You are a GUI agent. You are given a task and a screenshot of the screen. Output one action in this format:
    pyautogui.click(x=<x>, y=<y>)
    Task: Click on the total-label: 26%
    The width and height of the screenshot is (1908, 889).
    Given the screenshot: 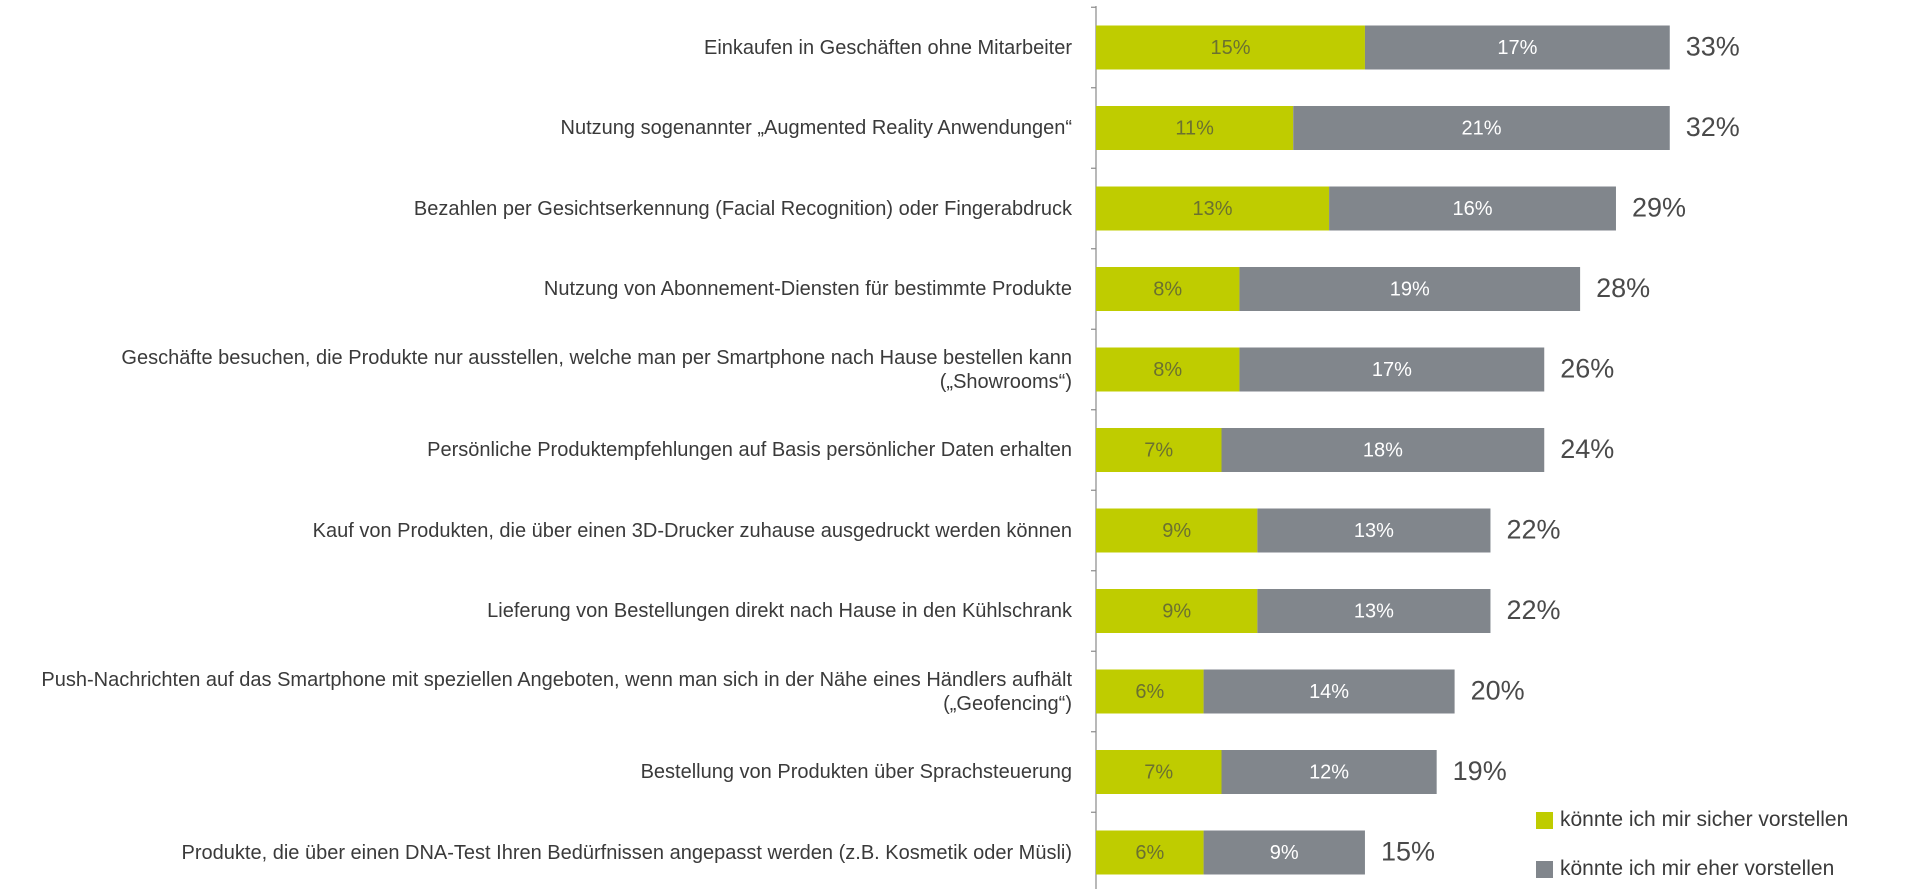 What is the action you would take?
    pyautogui.click(x=1587, y=369)
    